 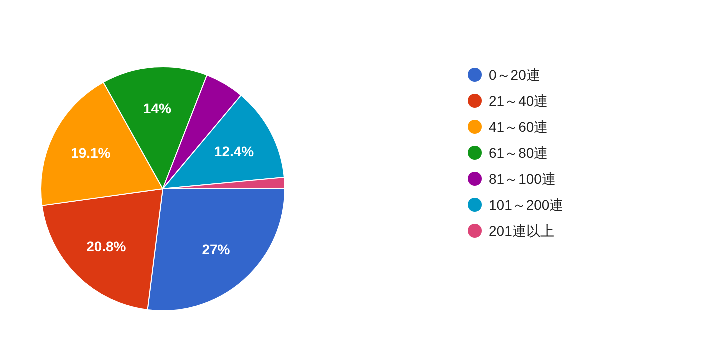 I want to click on legend-label: 21～40連, so click(x=518, y=101).